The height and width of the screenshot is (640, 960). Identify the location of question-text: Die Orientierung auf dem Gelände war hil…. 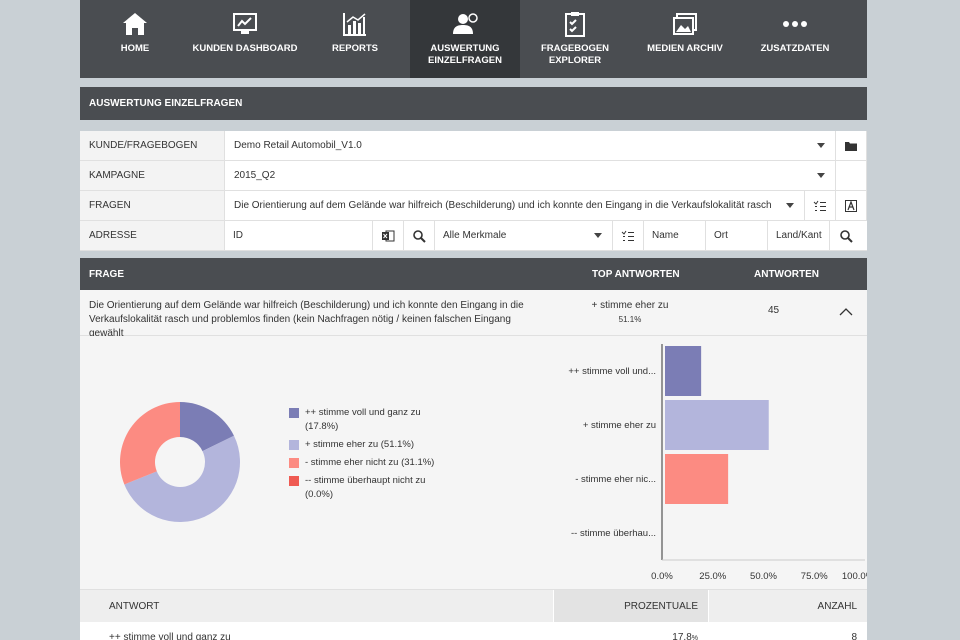
(314, 320).